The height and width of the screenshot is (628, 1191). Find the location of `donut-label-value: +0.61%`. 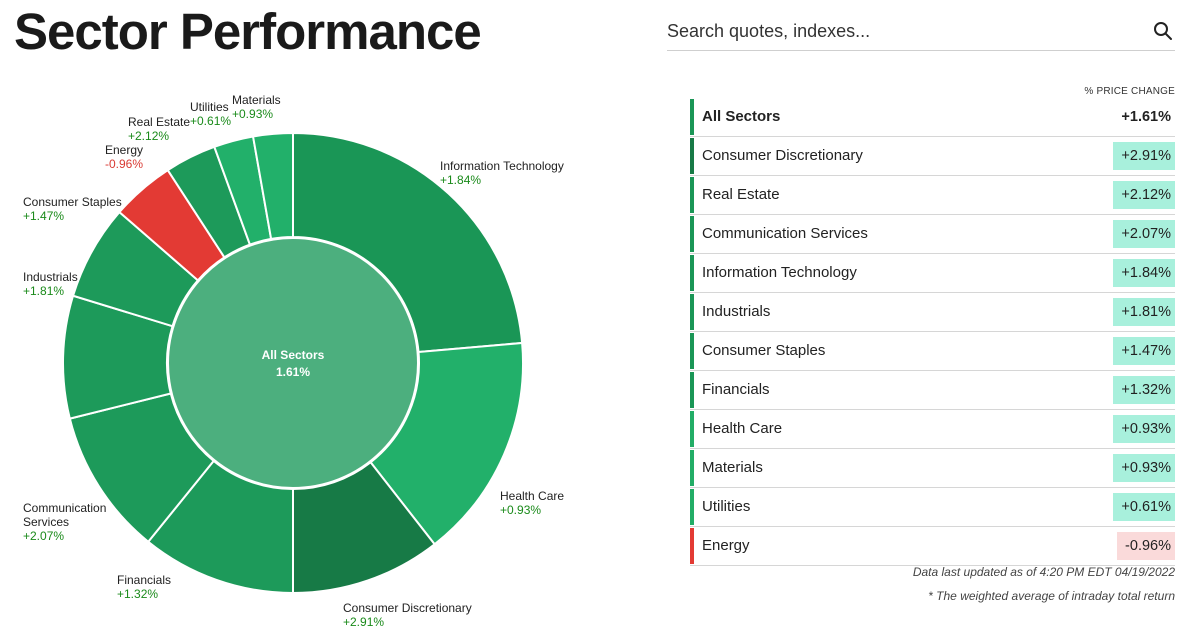

donut-label-value: +0.61% is located at coordinates (210, 121).